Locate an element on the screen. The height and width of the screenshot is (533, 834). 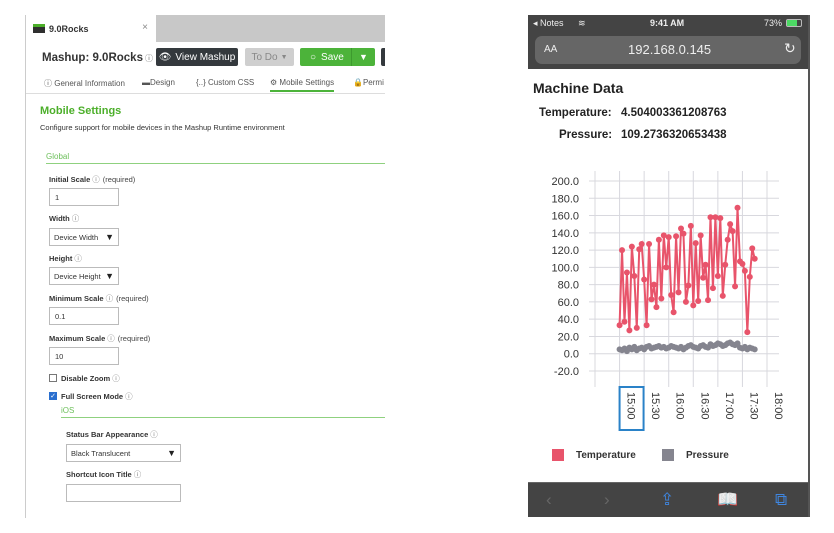
disable-zoom-label: Disable Zoom ⓘ is located at coordinates (90, 378).